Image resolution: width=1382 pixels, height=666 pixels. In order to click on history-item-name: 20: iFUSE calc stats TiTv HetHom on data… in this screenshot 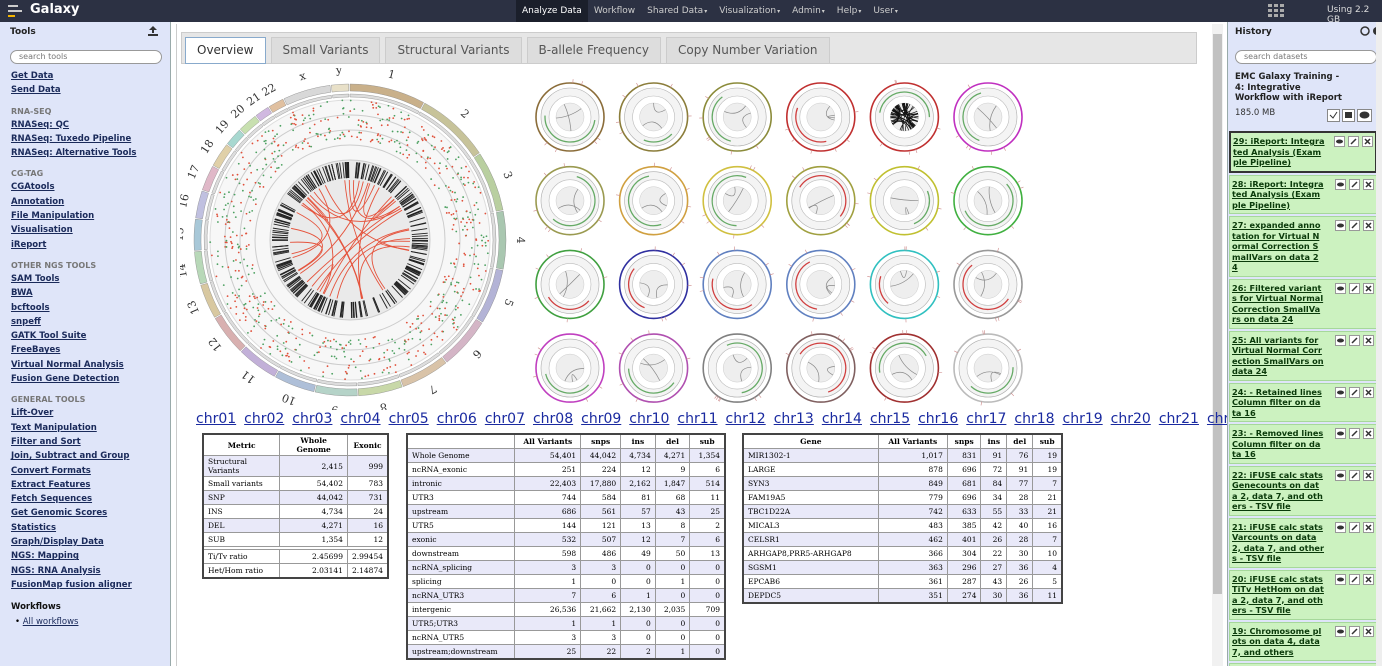, I will do `click(1278, 594)`.